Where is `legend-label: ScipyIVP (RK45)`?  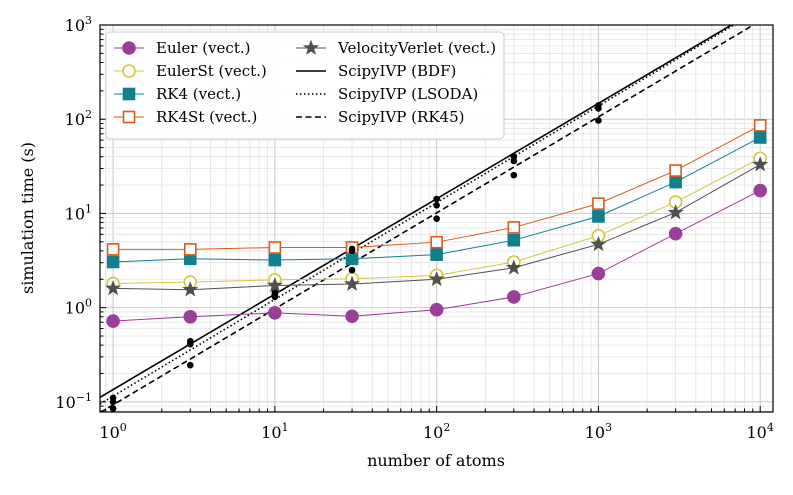 legend-label: ScipyIVP (RK45) is located at coordinates (401, 117).